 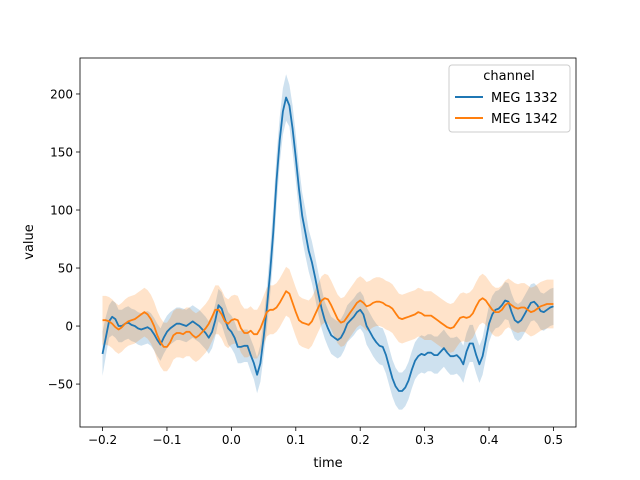 What do you see at coordinates (488, 440) in the screenshot?
I see `x-tick-label: 0.4` at bounding box center [488, 440].